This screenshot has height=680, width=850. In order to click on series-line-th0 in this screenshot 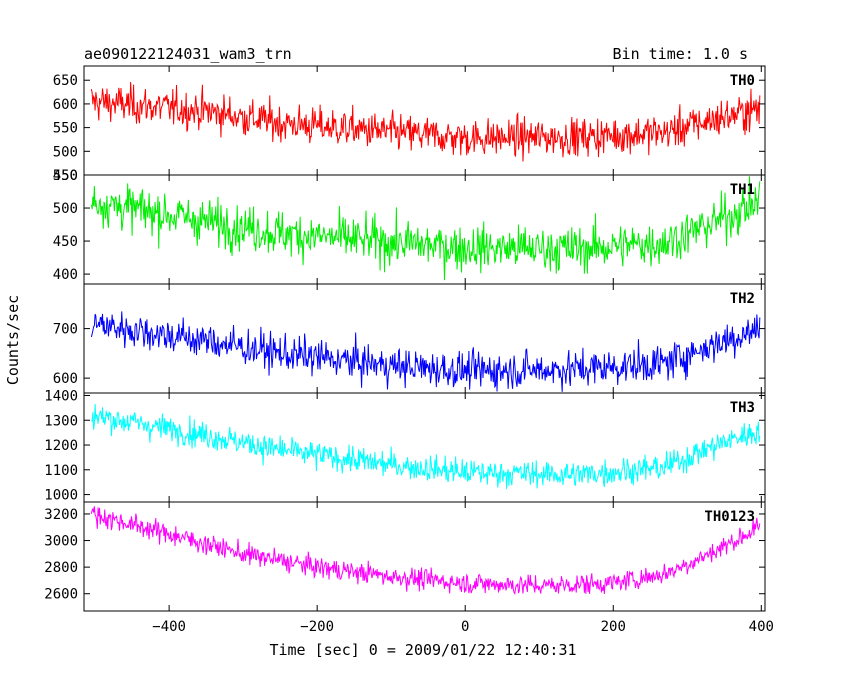, I will do `click(425, 122)`.